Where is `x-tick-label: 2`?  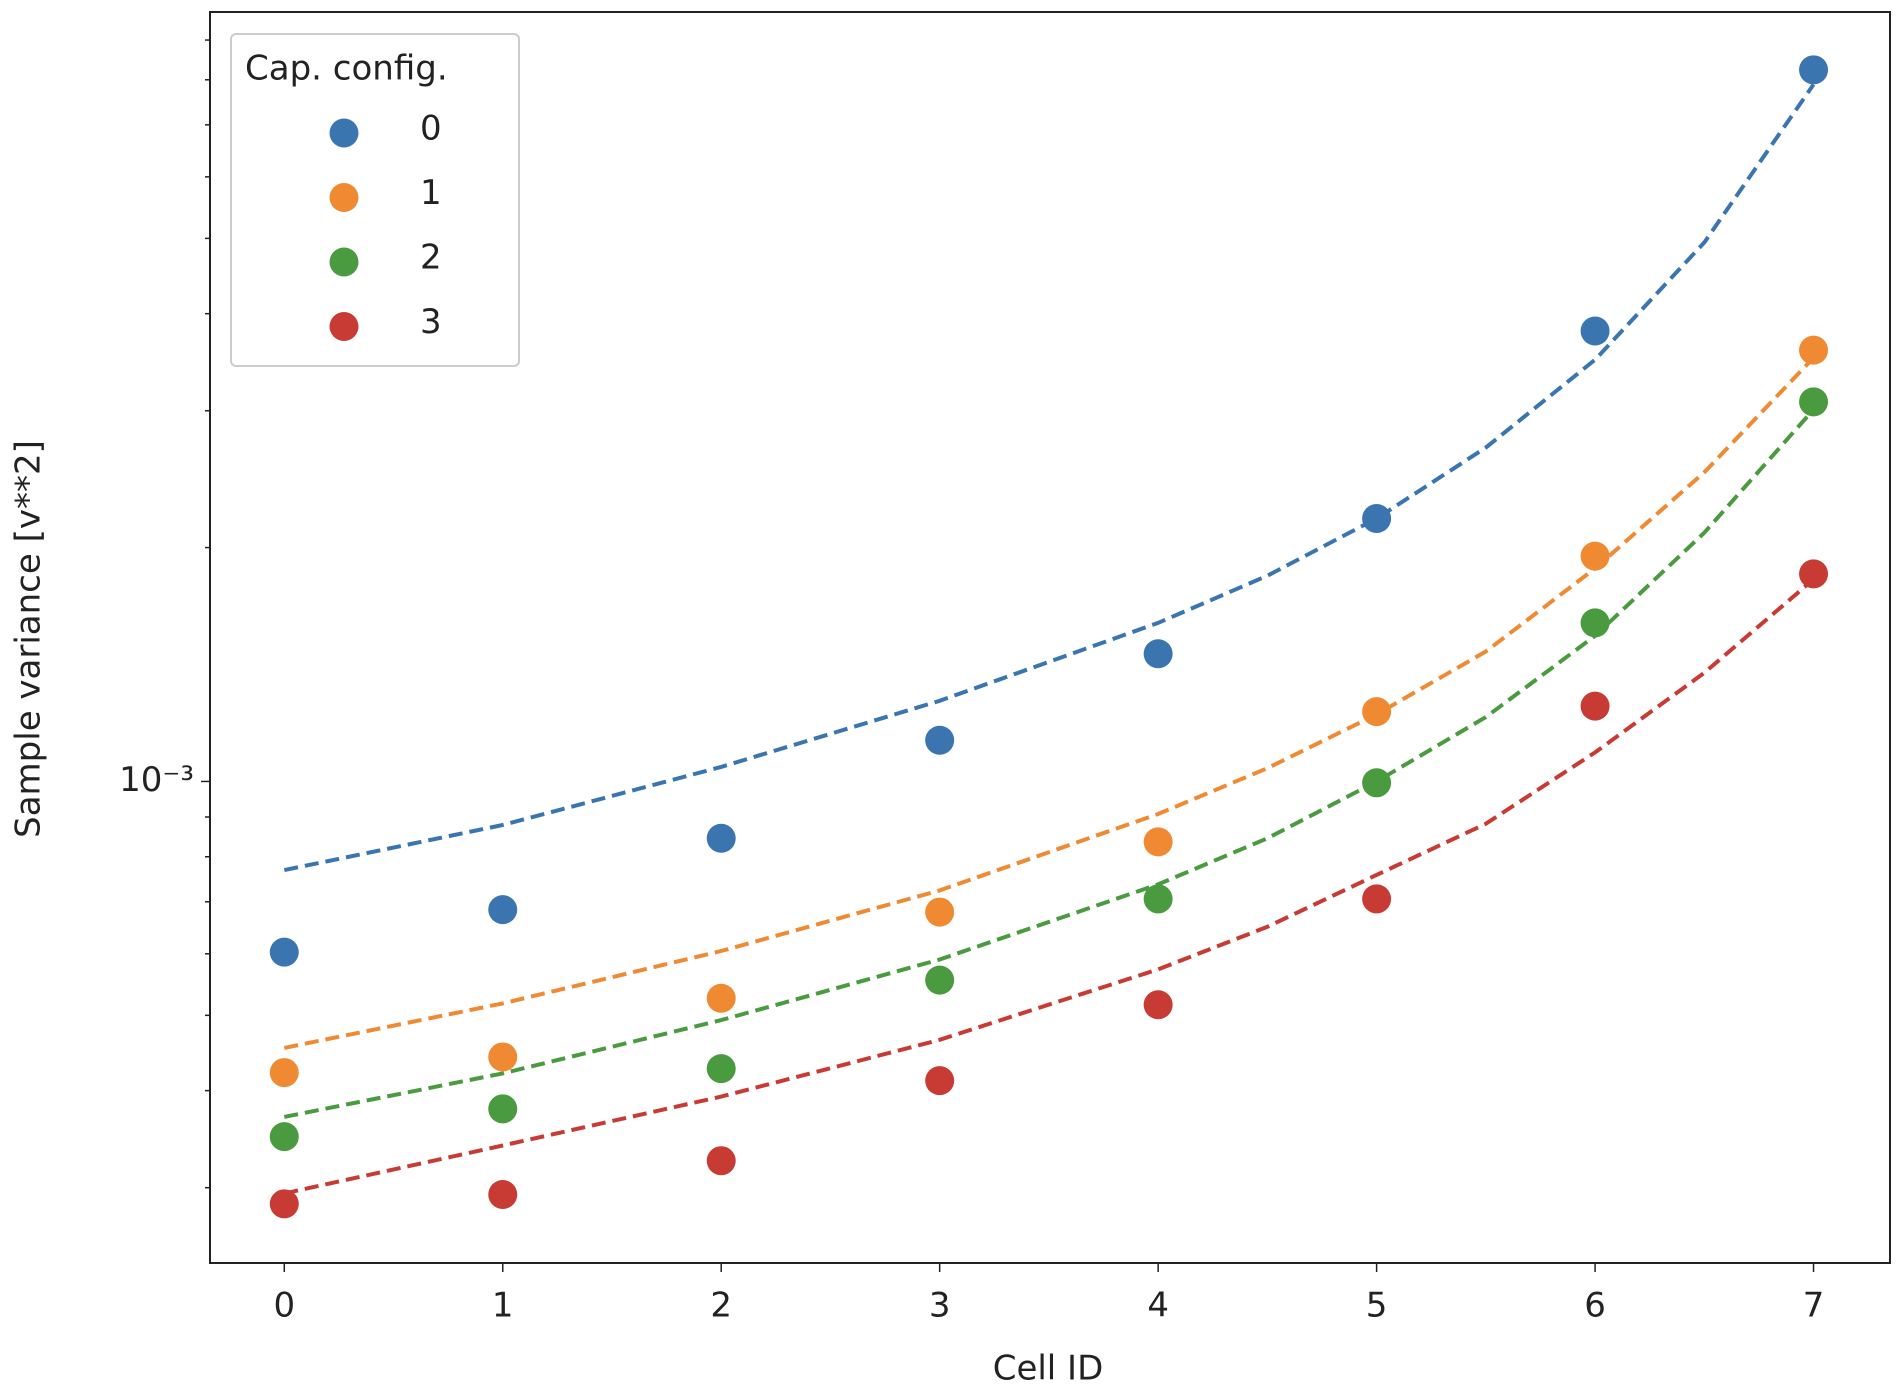 x-tick-label: 2 is located at coordinates (721, 1306).